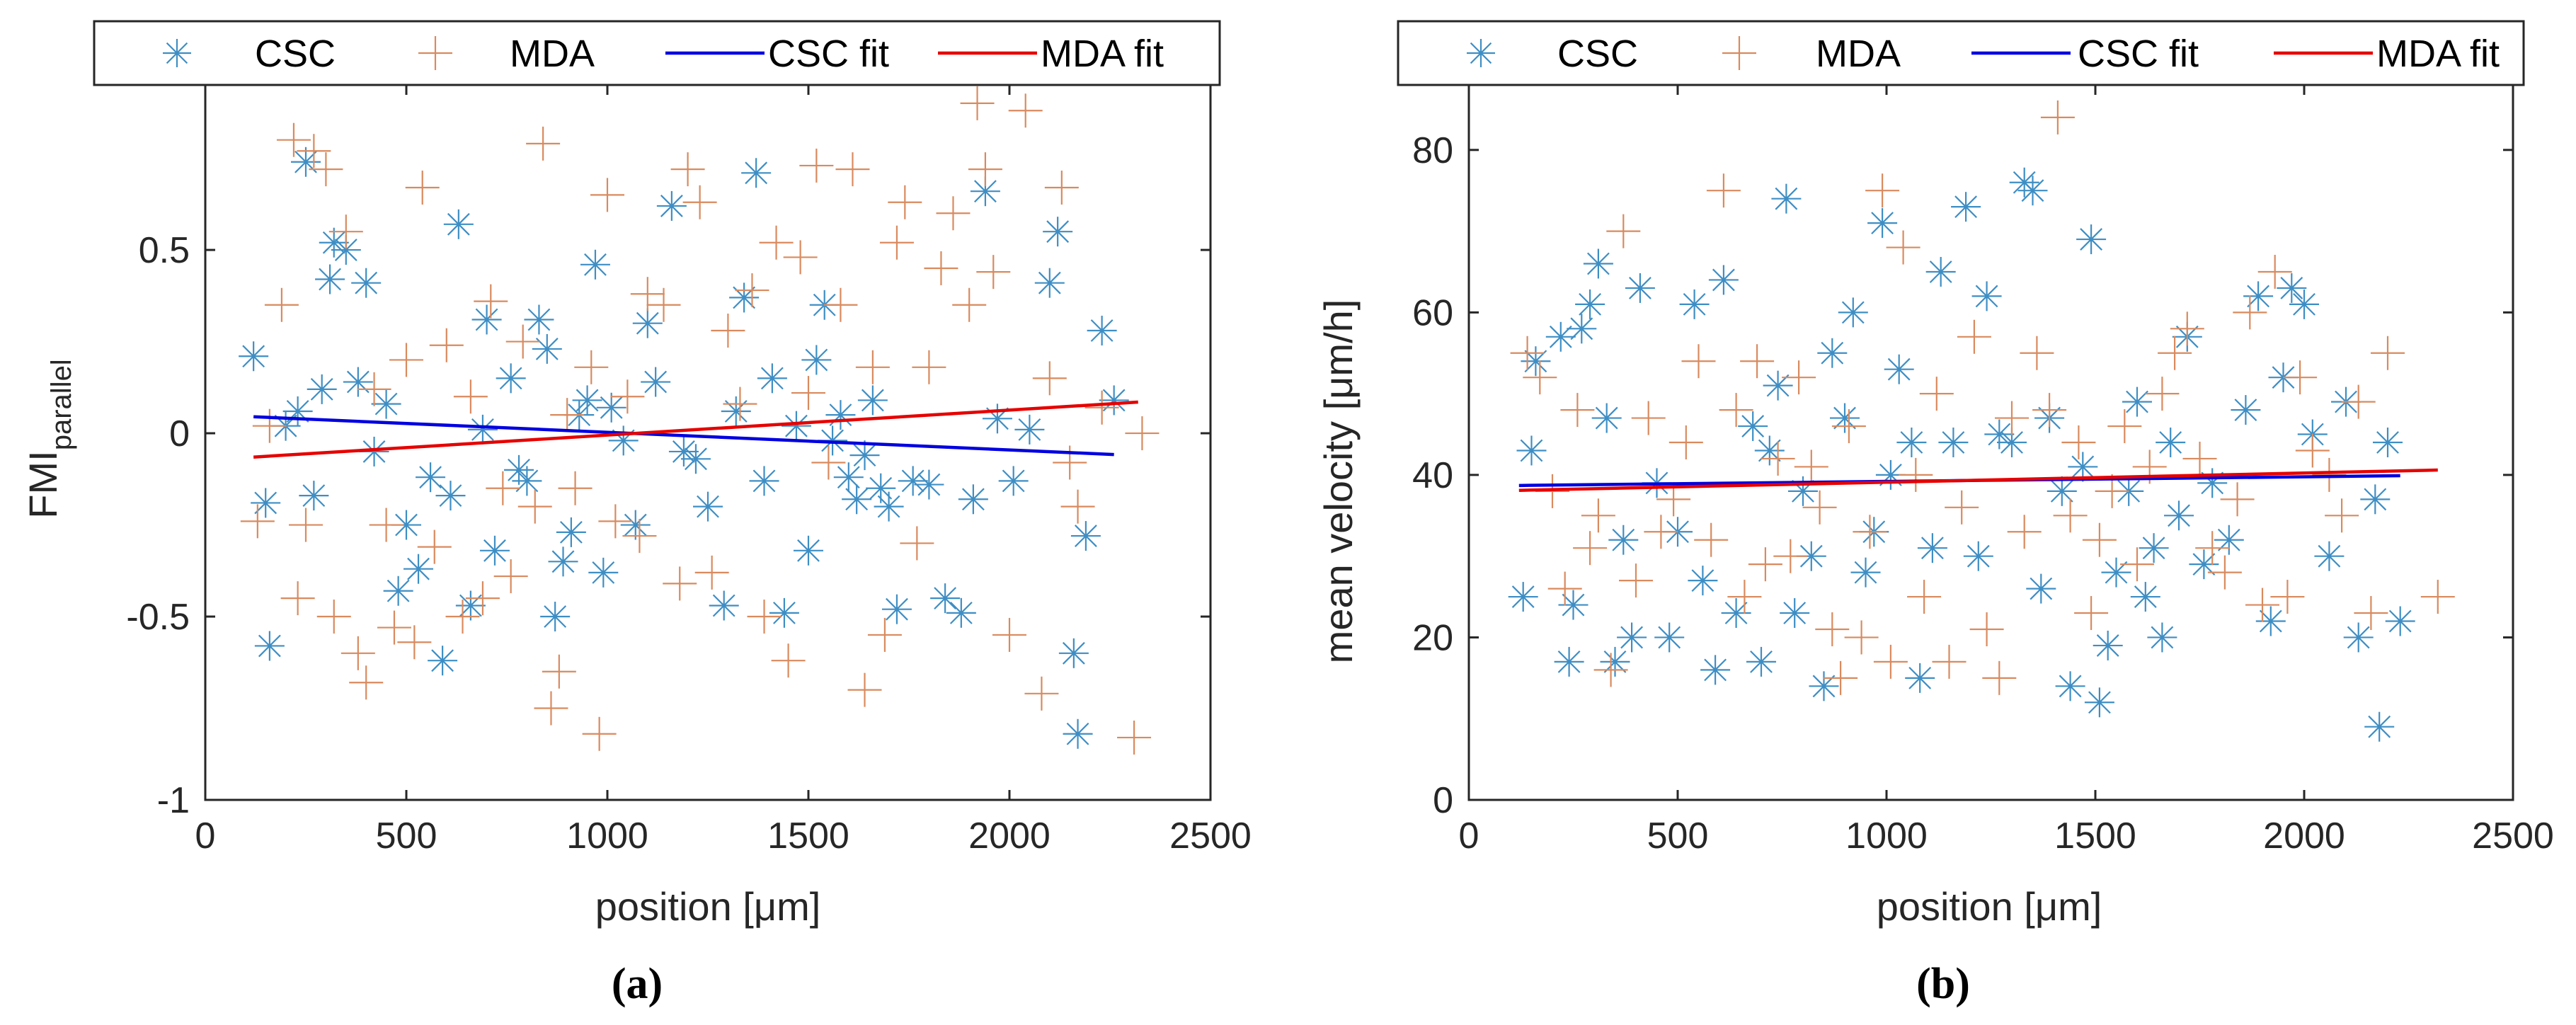 Image resolution: width=2576 pixels, height=1025 pixels. Describe the element at coordinates (552, 54) in the screenshot. I see `legend-label: MDA` at that location.